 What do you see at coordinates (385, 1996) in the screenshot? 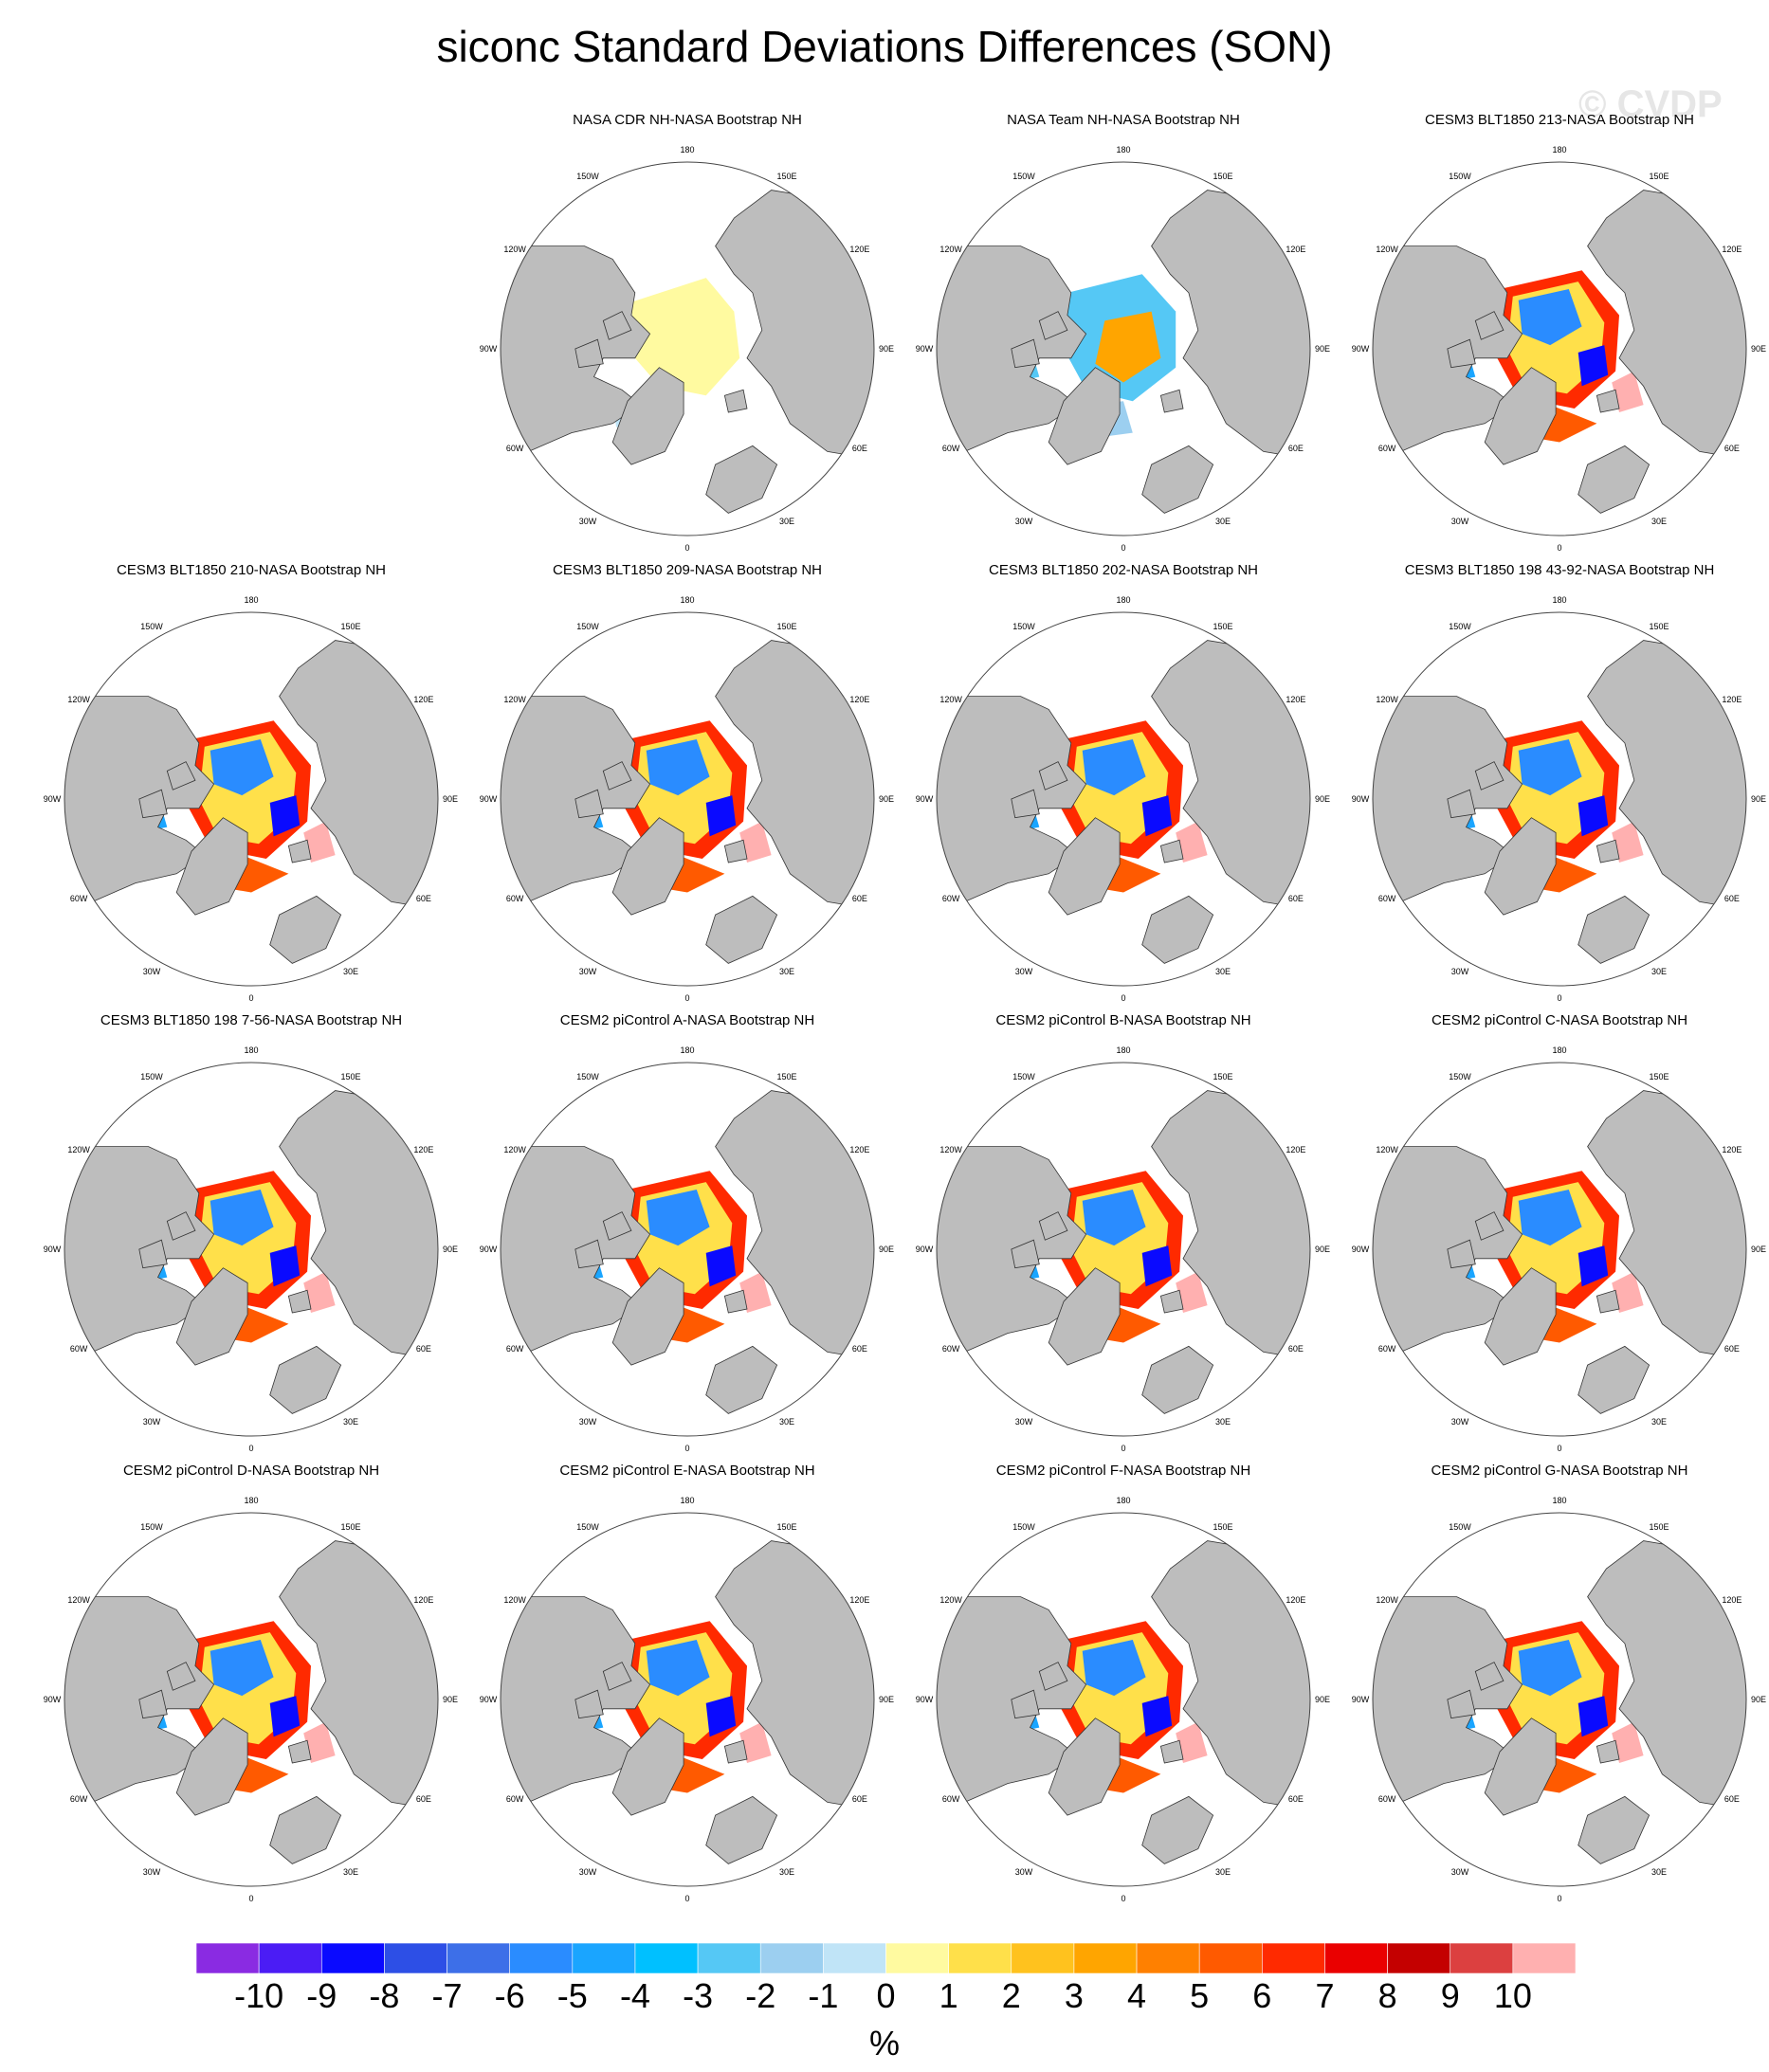
I see `colorbar-tick-label: -8` at bounding box center [385, 1996].